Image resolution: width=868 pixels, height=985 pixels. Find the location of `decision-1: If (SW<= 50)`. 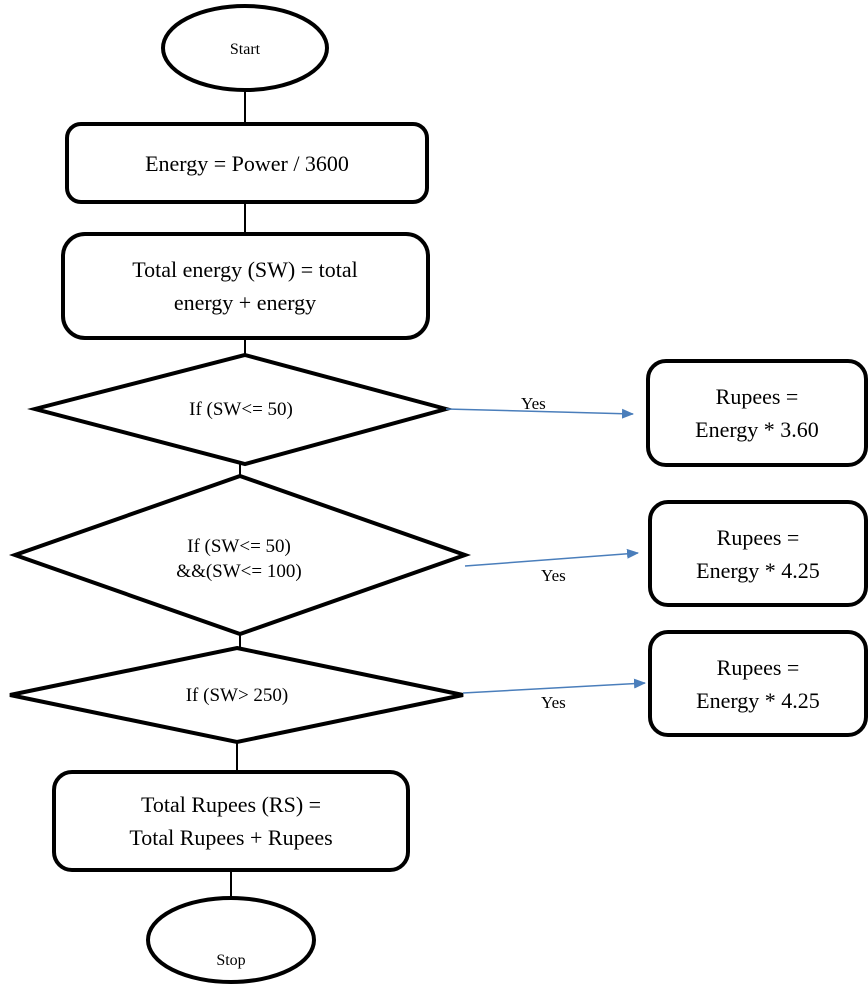

decision-1: If (SW<= 50) is located at coordinates (240, 409).